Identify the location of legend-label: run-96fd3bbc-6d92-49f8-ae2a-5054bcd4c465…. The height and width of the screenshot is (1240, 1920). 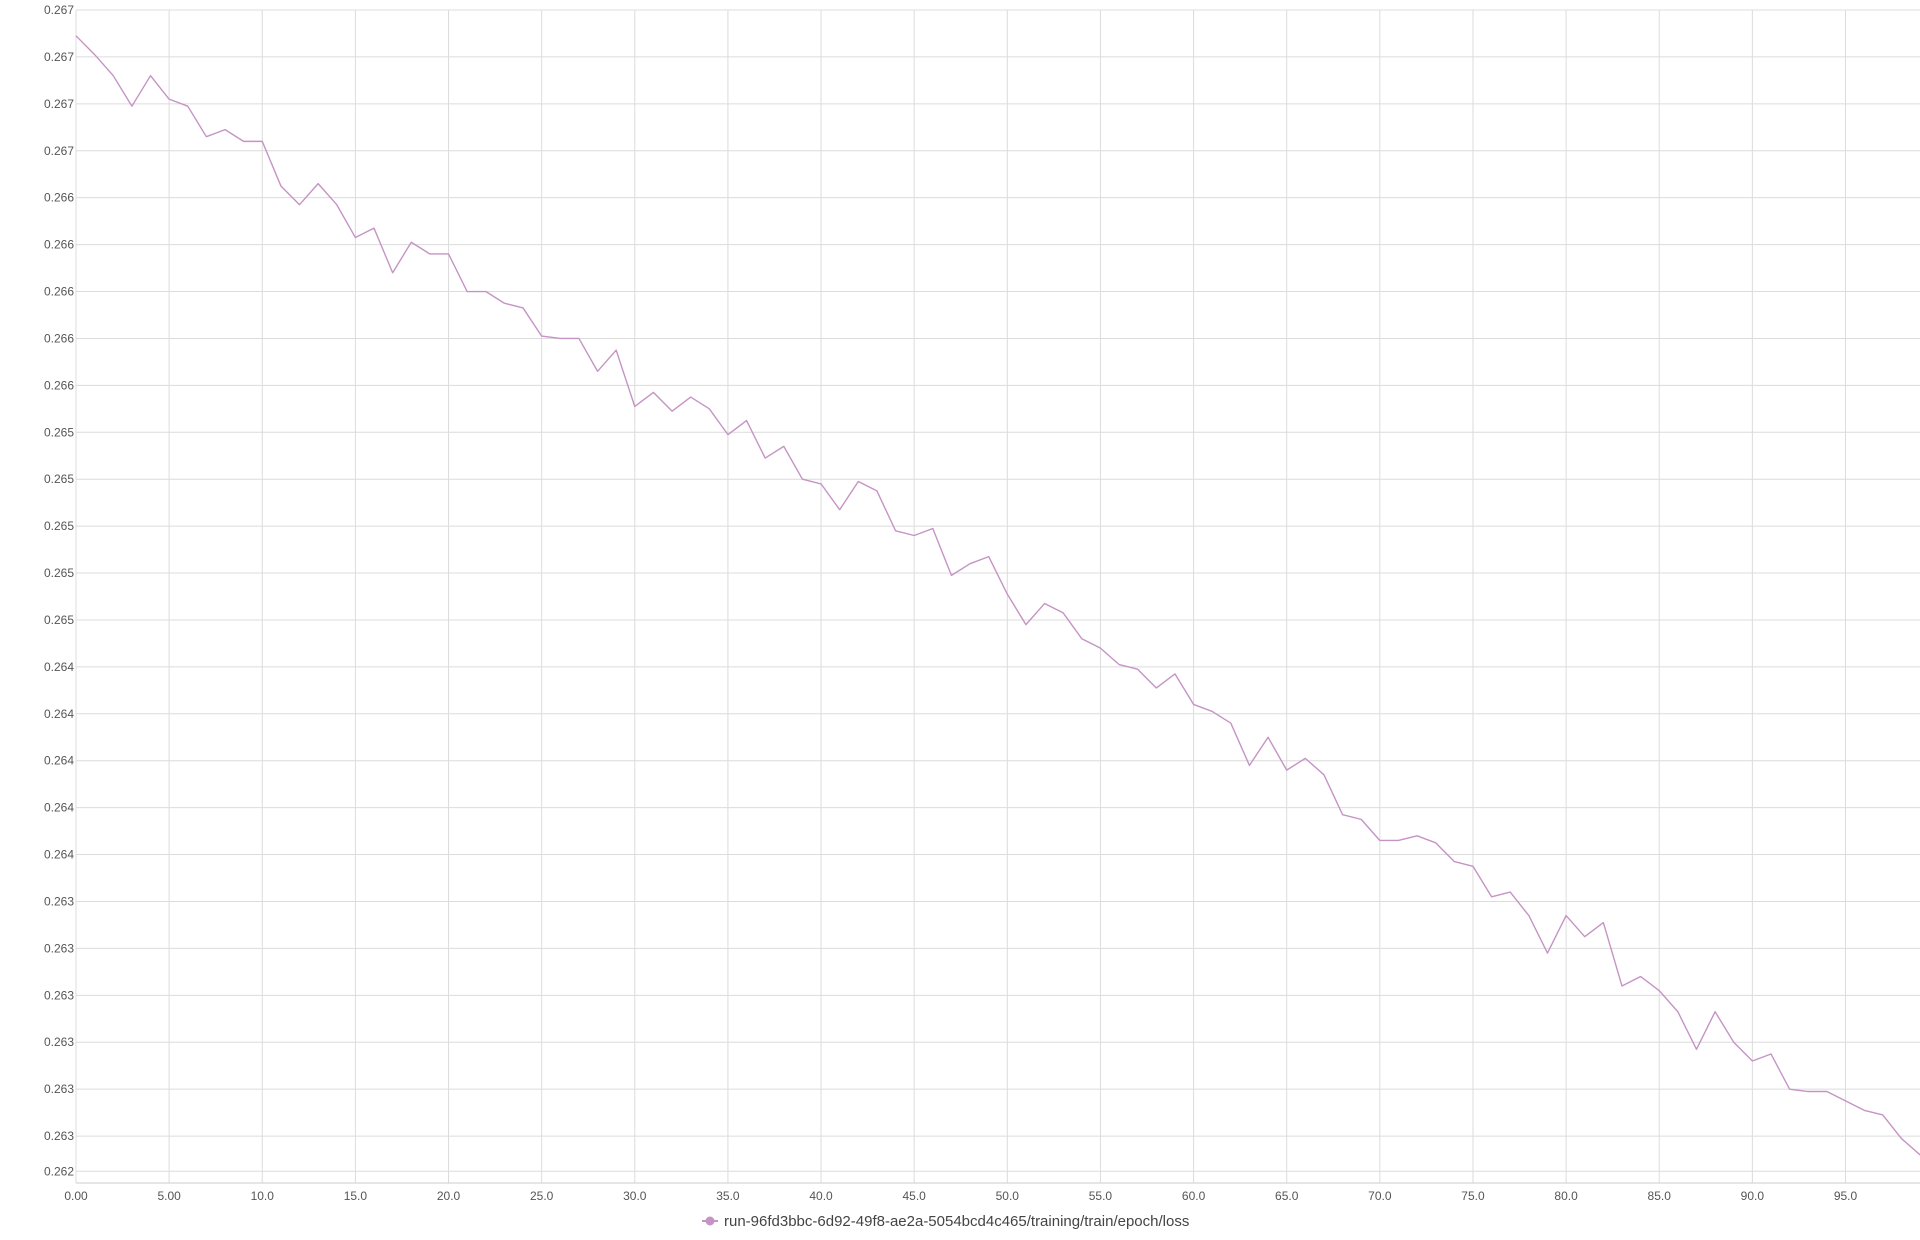
(956, 1221).